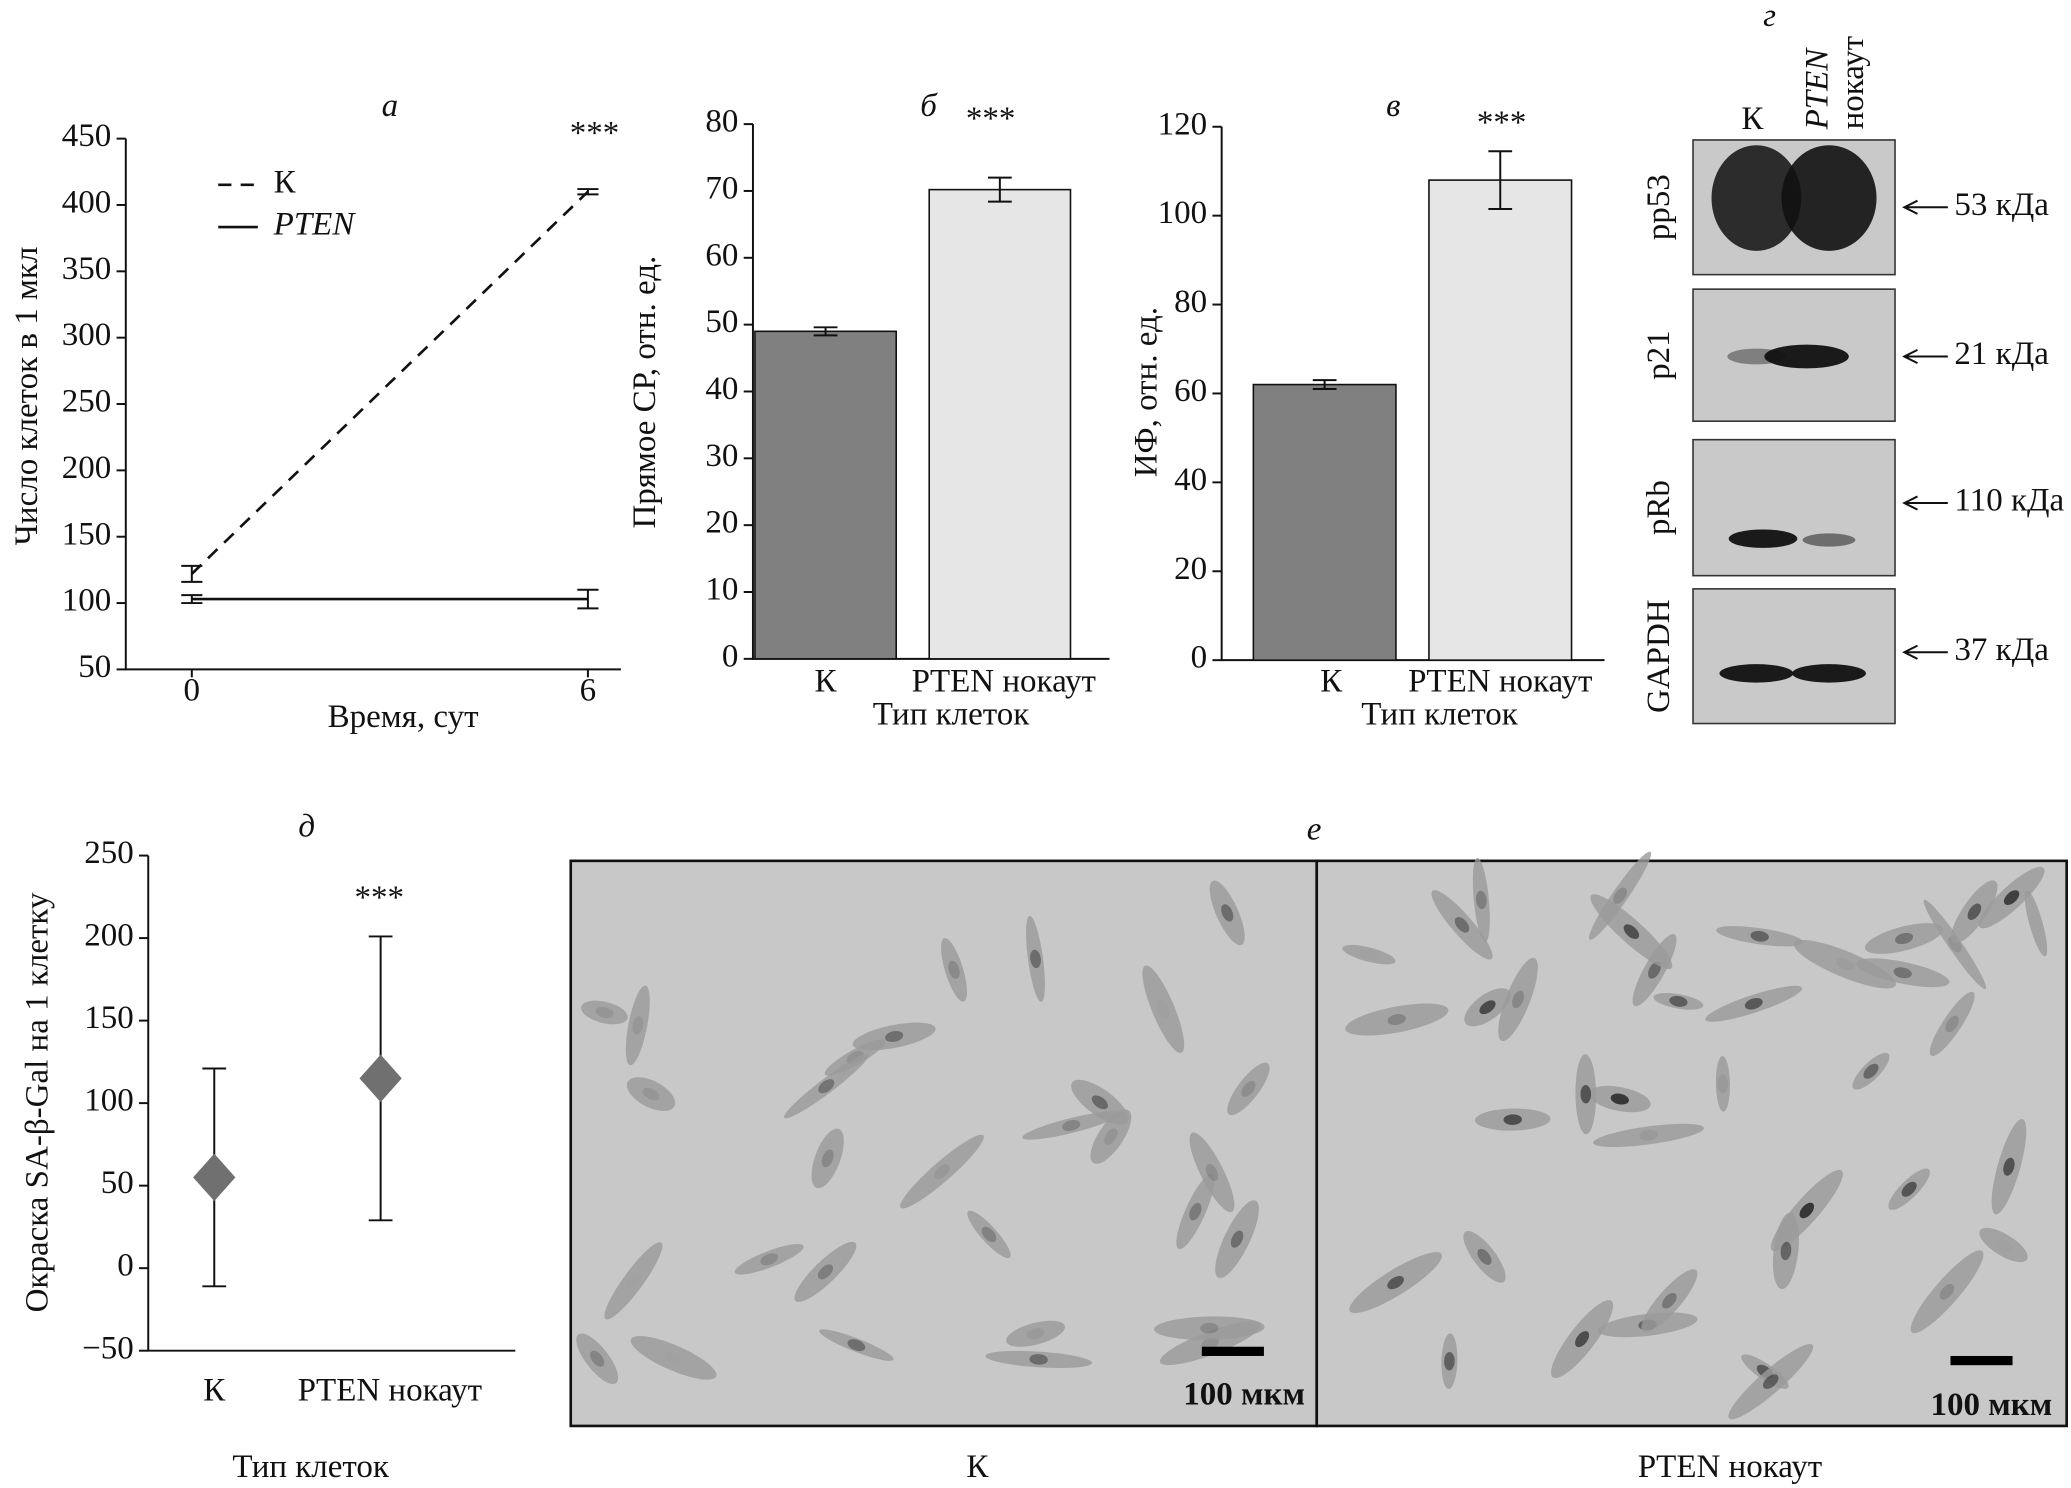  I want to click on bar, so click(1324, 522).